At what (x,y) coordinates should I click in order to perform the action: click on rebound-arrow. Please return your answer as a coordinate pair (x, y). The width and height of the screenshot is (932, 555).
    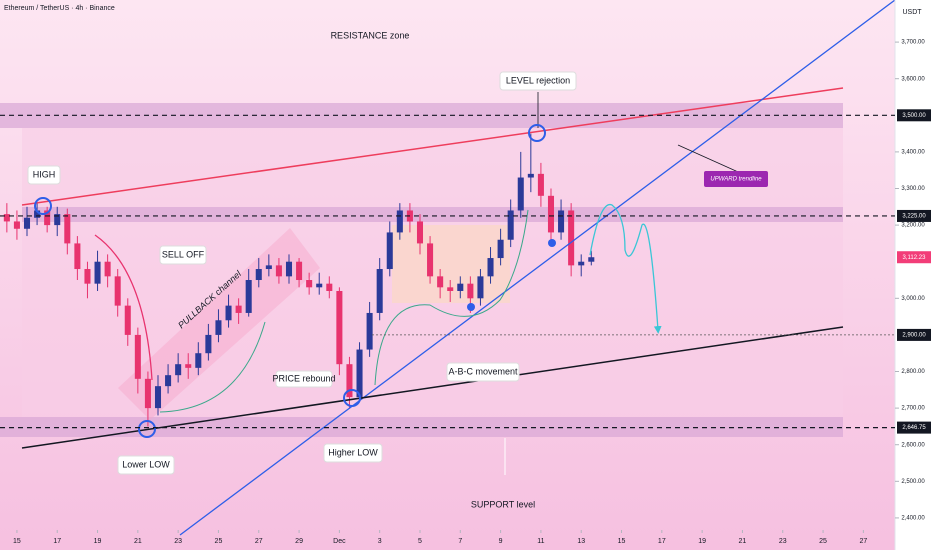
    Looking at the image, I should click on (212, 367).